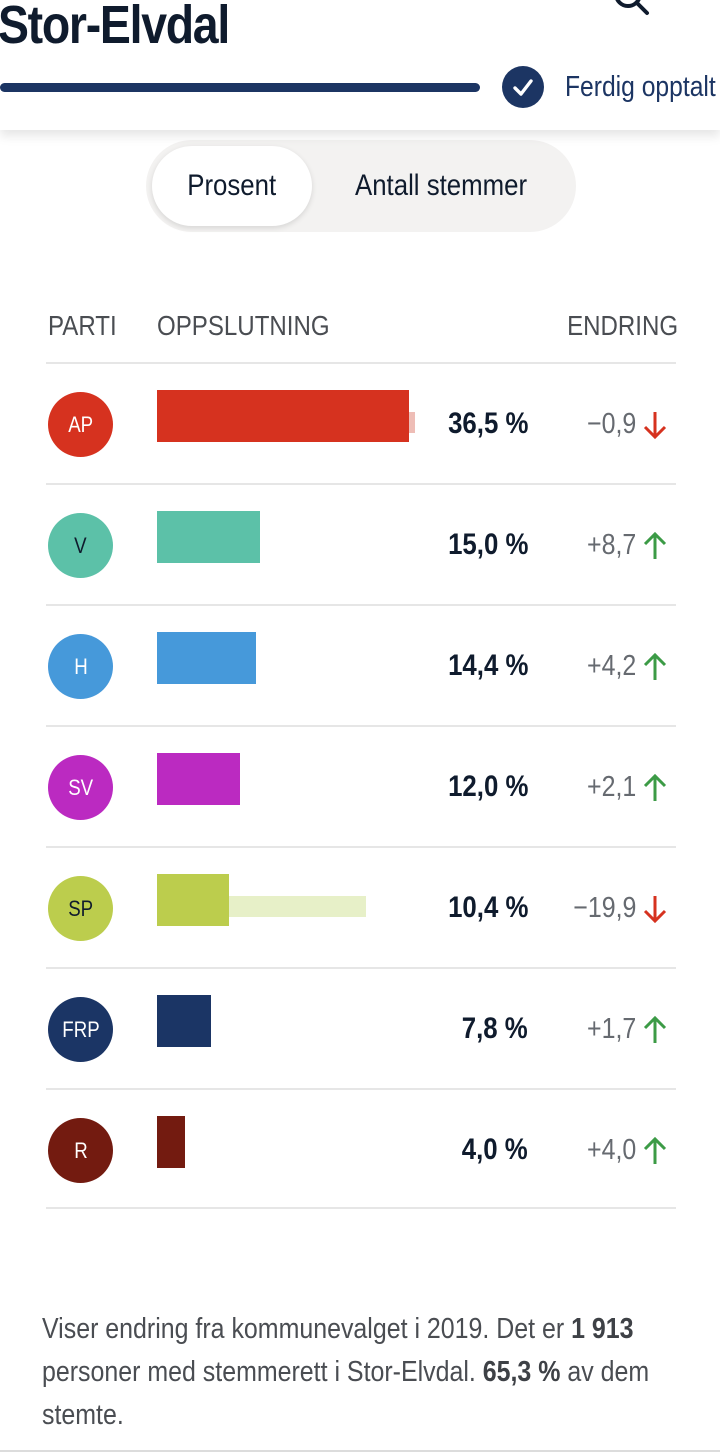 Image resolution: width=720 pixels, height=1454 pixels. What do you see at coordinates (495, 1028) in the screenshot?
I see `share-value: 7,8 %` at bounding box center [495, 1028].